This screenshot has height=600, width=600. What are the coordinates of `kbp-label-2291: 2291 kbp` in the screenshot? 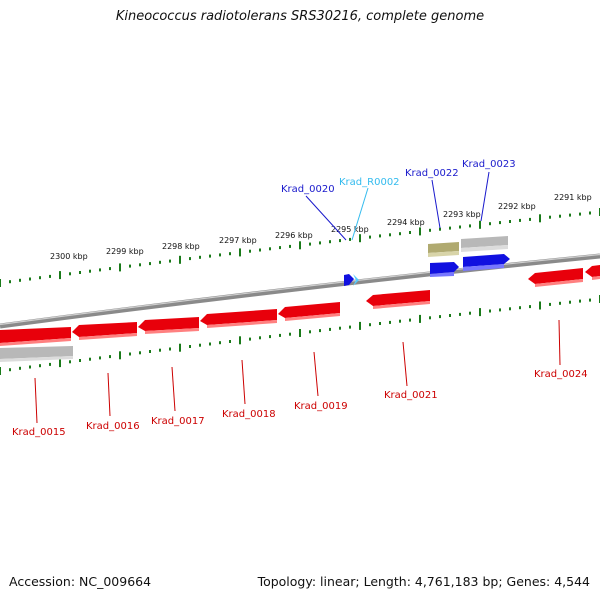 It's located at (573, 197).